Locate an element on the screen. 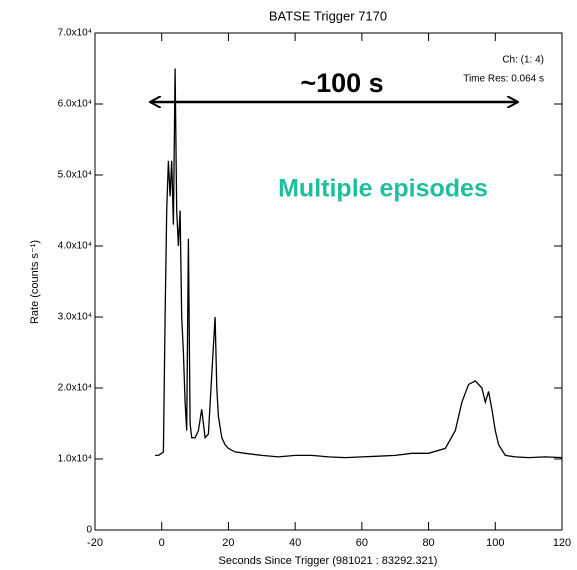 Image resolution: width=577 pixels, height=570 pixels. annotation: Multiple episodes is located at coordinates (383, 189).